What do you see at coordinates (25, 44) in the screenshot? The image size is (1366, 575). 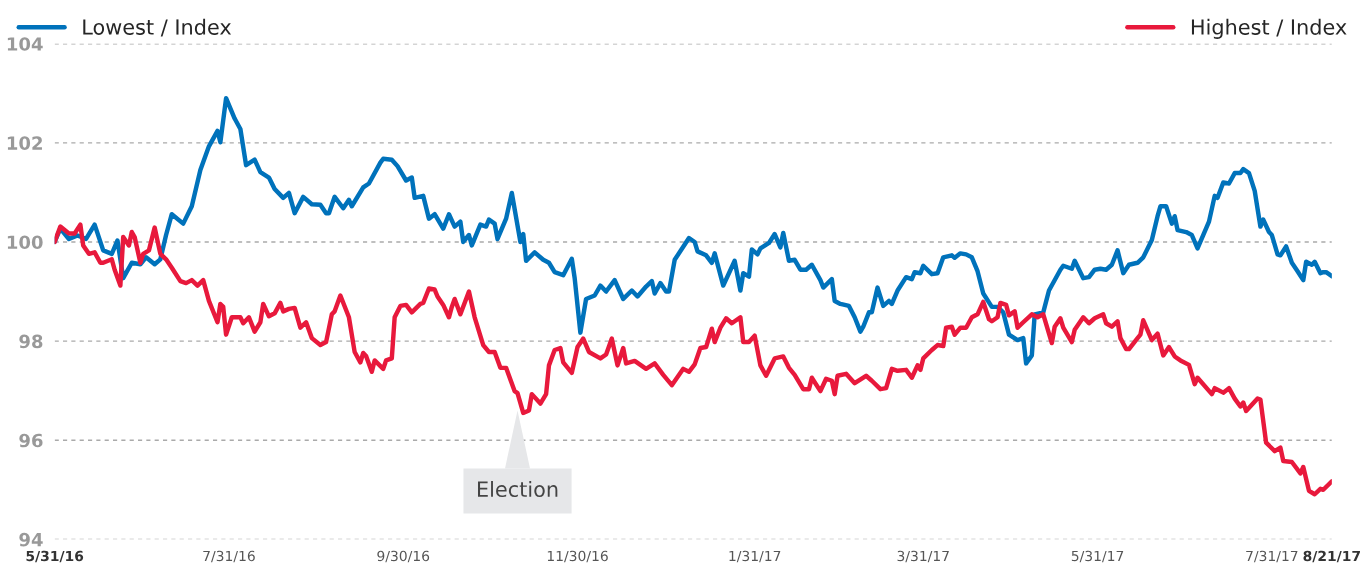 I see `y-tick-label: 104` at bounding box center [25, 44].